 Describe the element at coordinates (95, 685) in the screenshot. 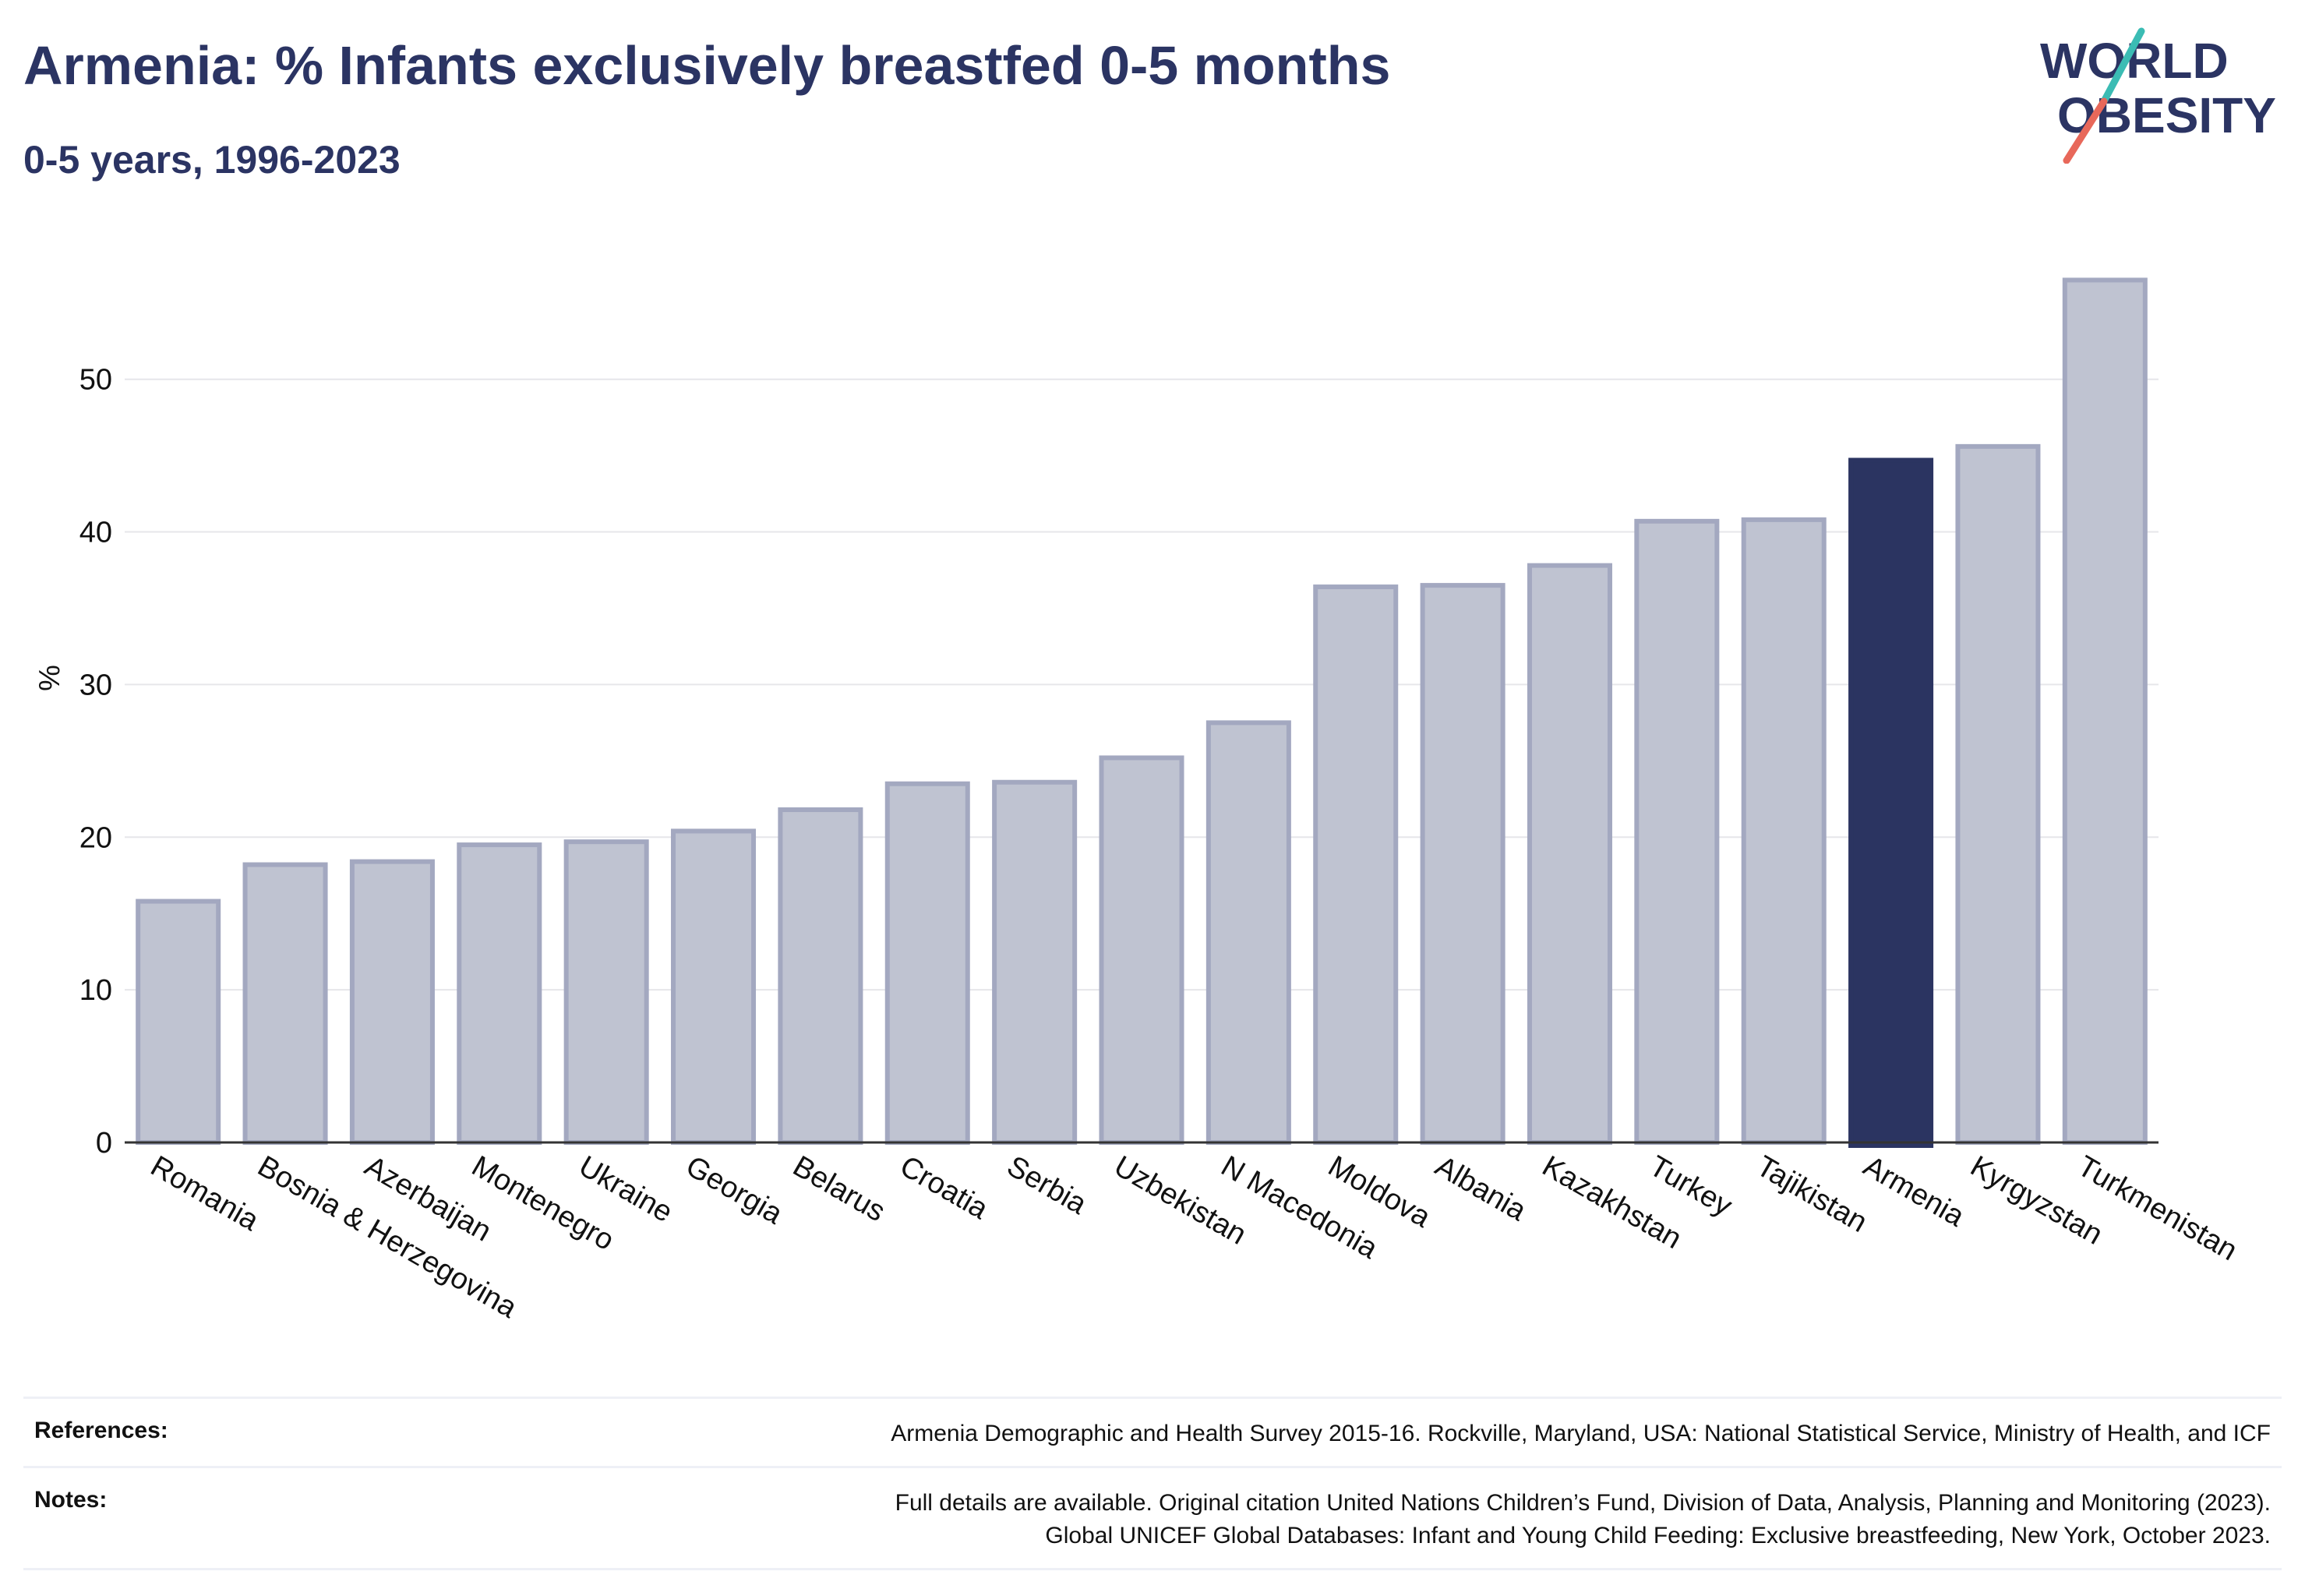

I see `y-tick-label: 30` at that location.